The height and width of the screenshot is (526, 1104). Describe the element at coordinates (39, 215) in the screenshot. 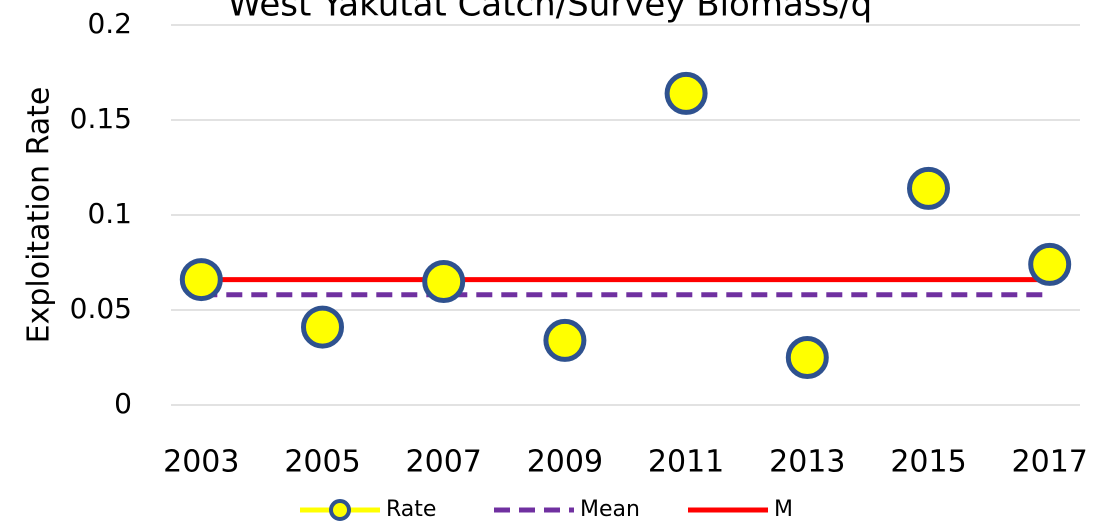

I see `y-axis-label: Exploitation Rate` at that location.